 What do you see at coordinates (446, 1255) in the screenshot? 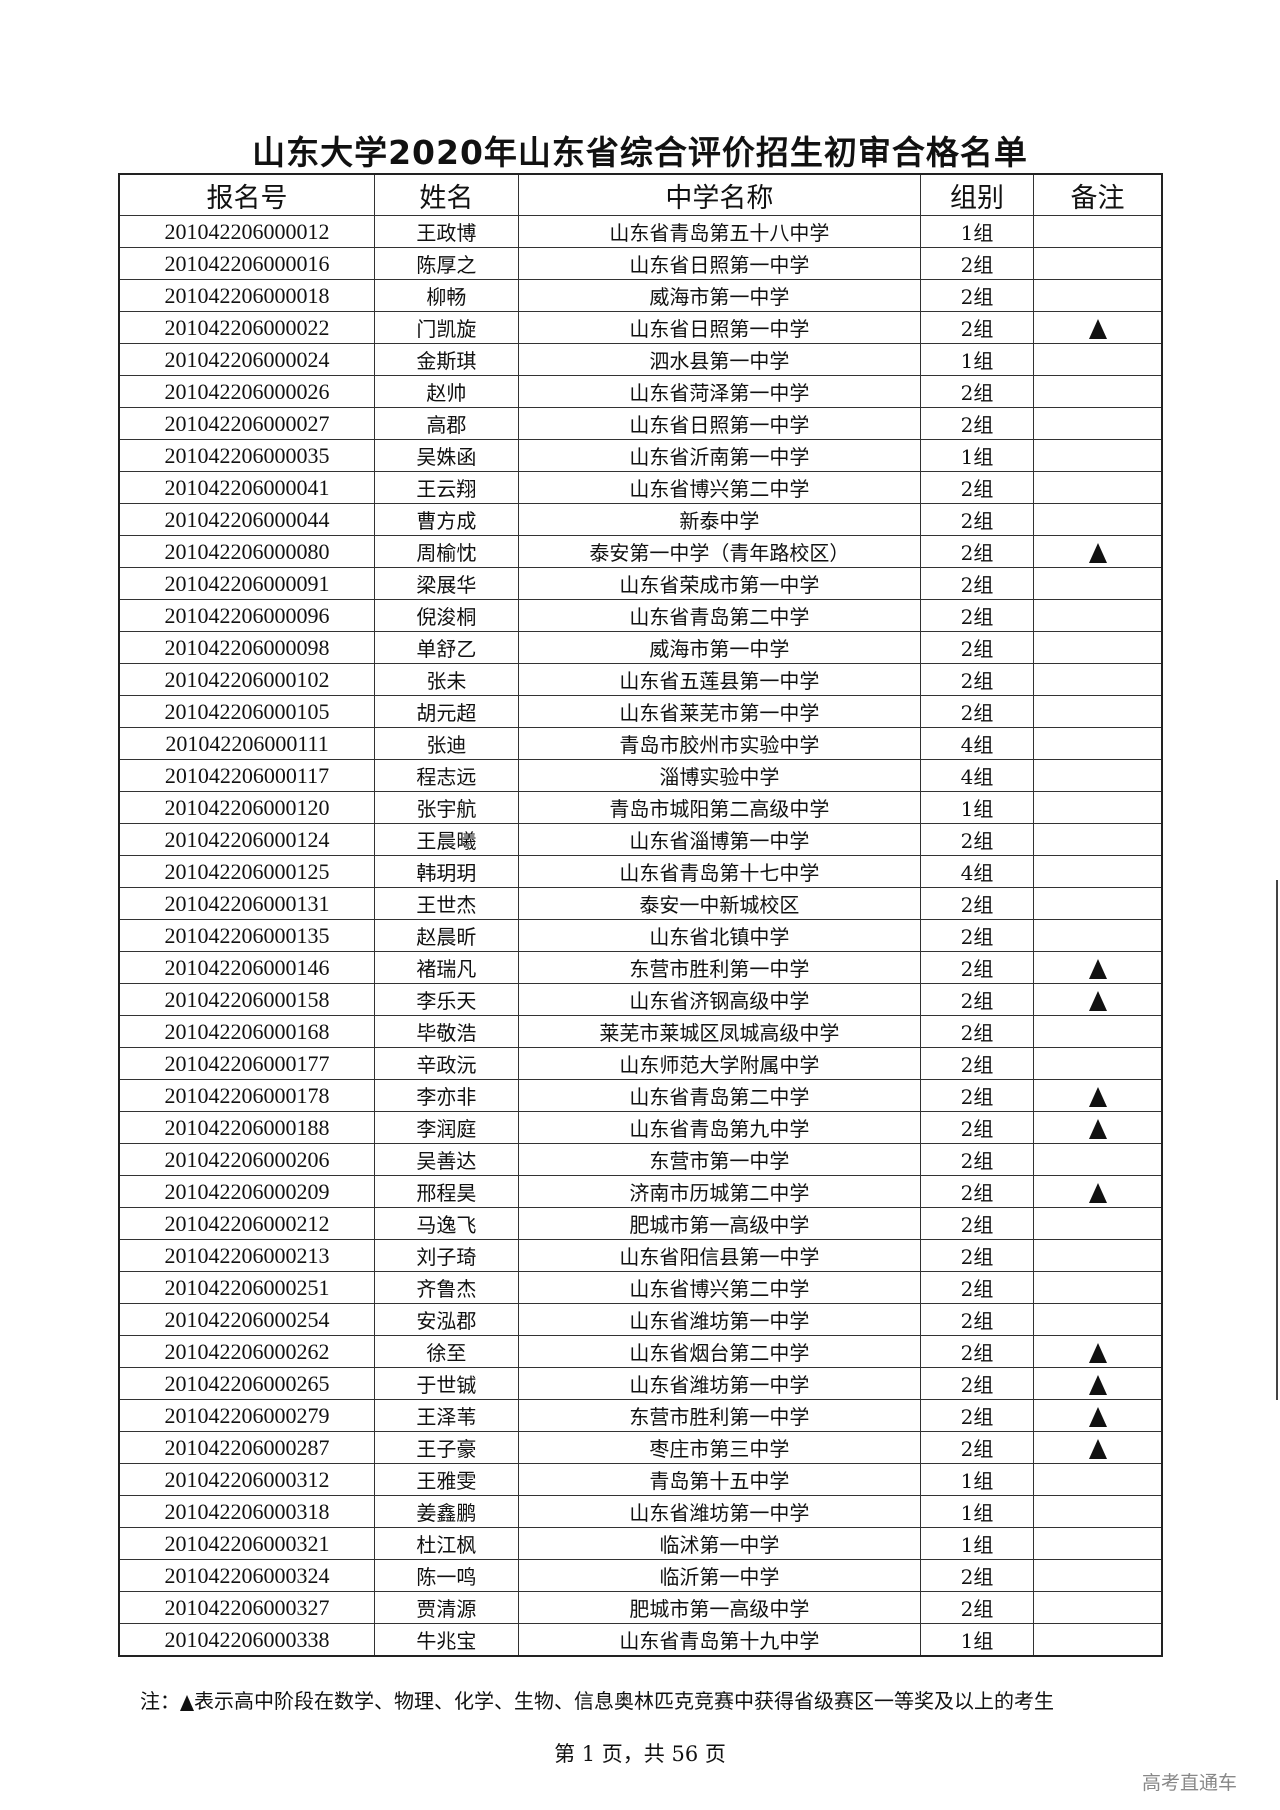
I see `student-name-cell: 刘子琦` at bounding box center [446, 1255].